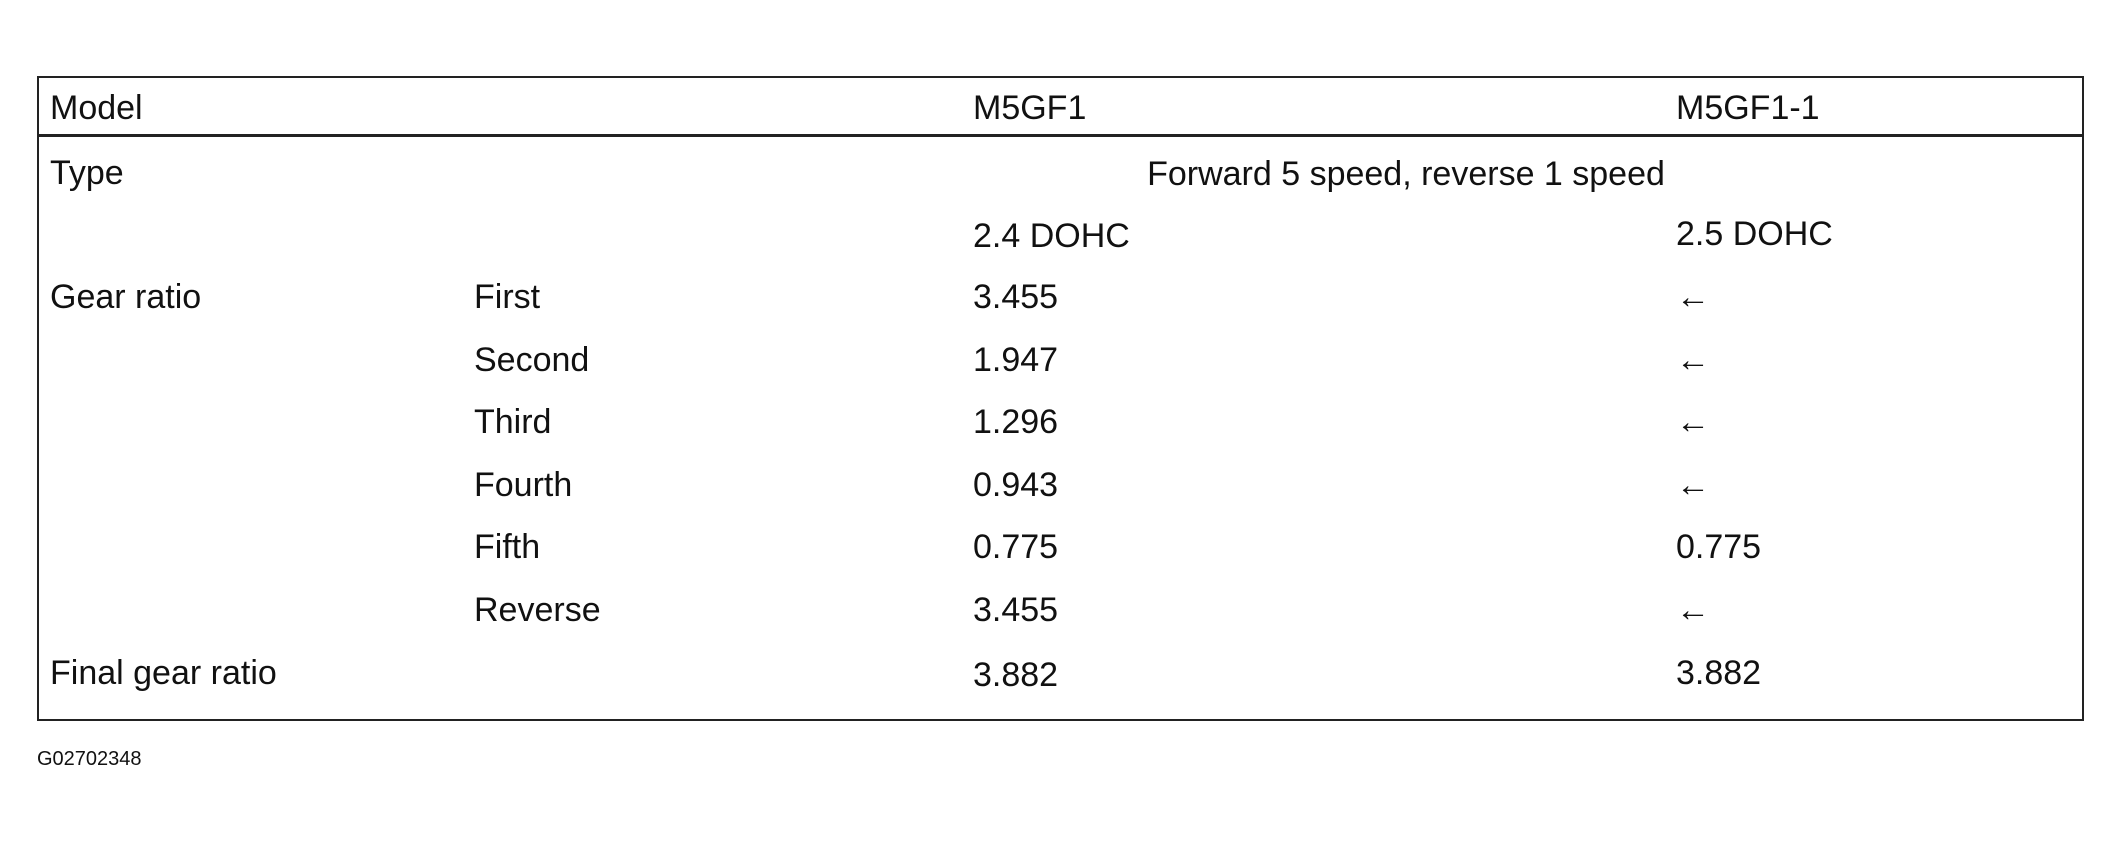 This screenshot has width=2124, height=843. I want to click on cell: Forward 5 speed, reverse 1 speed, so click(1406, 174).